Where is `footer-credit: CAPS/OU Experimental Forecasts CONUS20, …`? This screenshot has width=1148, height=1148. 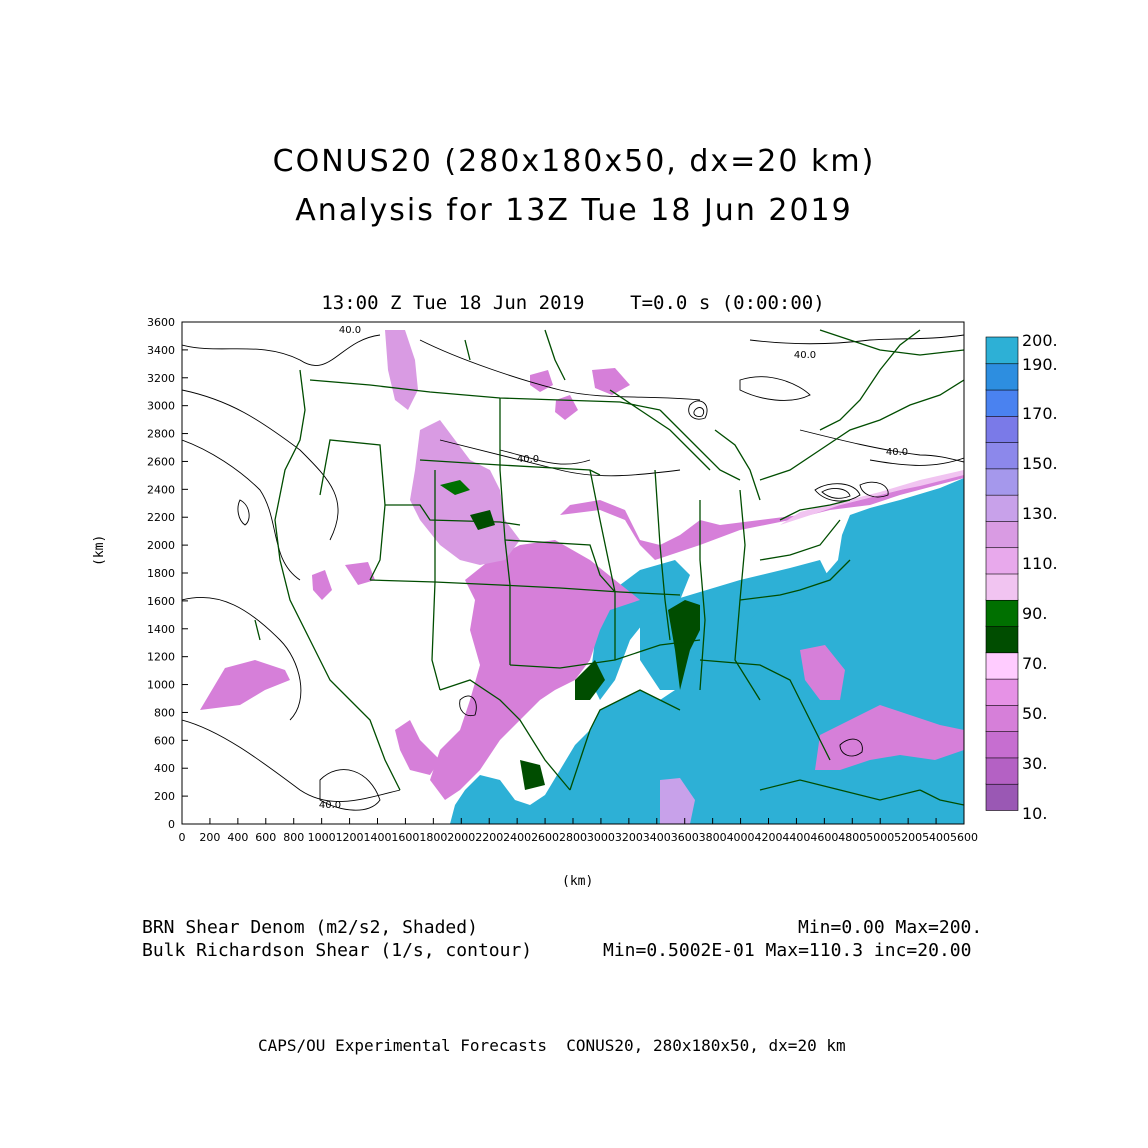 footer-credit: CAPS/OU Experimental Forecasts CONUS20, … is located at coordinates (552, 1045).